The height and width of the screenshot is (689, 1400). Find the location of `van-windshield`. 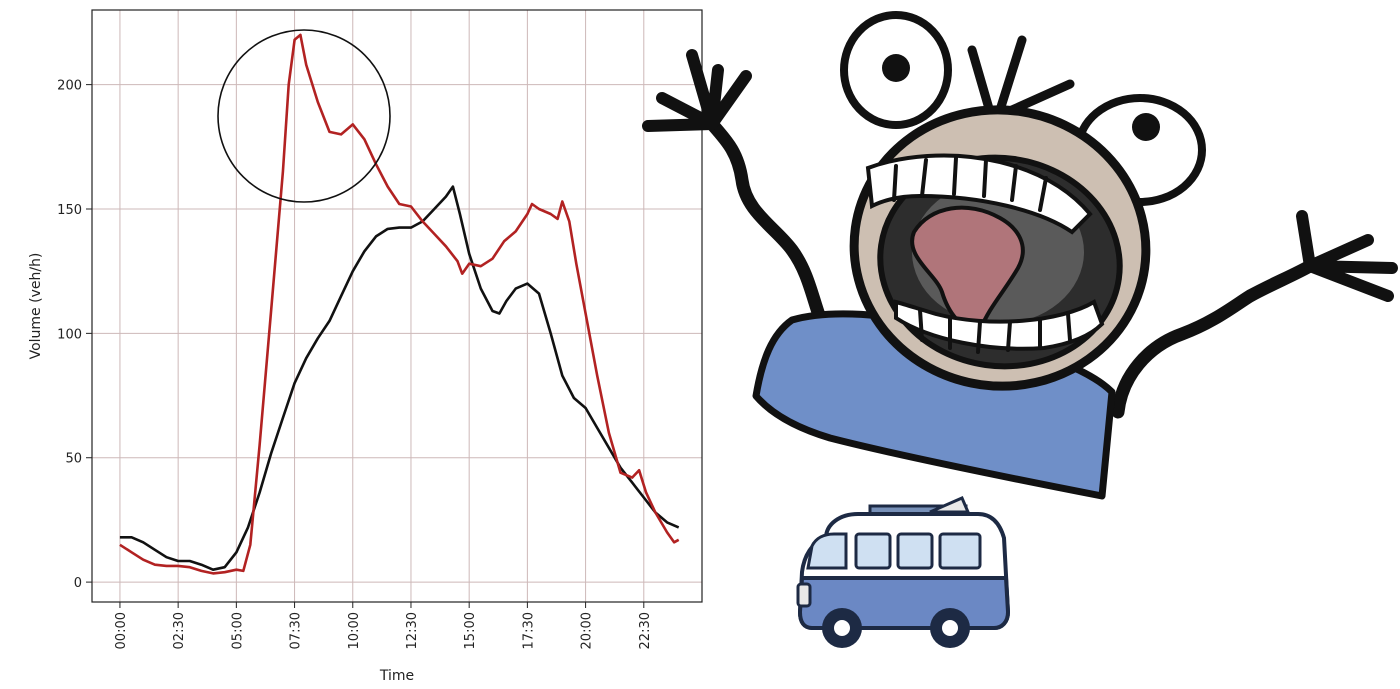

van-windshield is located at coordinates (827, 551).